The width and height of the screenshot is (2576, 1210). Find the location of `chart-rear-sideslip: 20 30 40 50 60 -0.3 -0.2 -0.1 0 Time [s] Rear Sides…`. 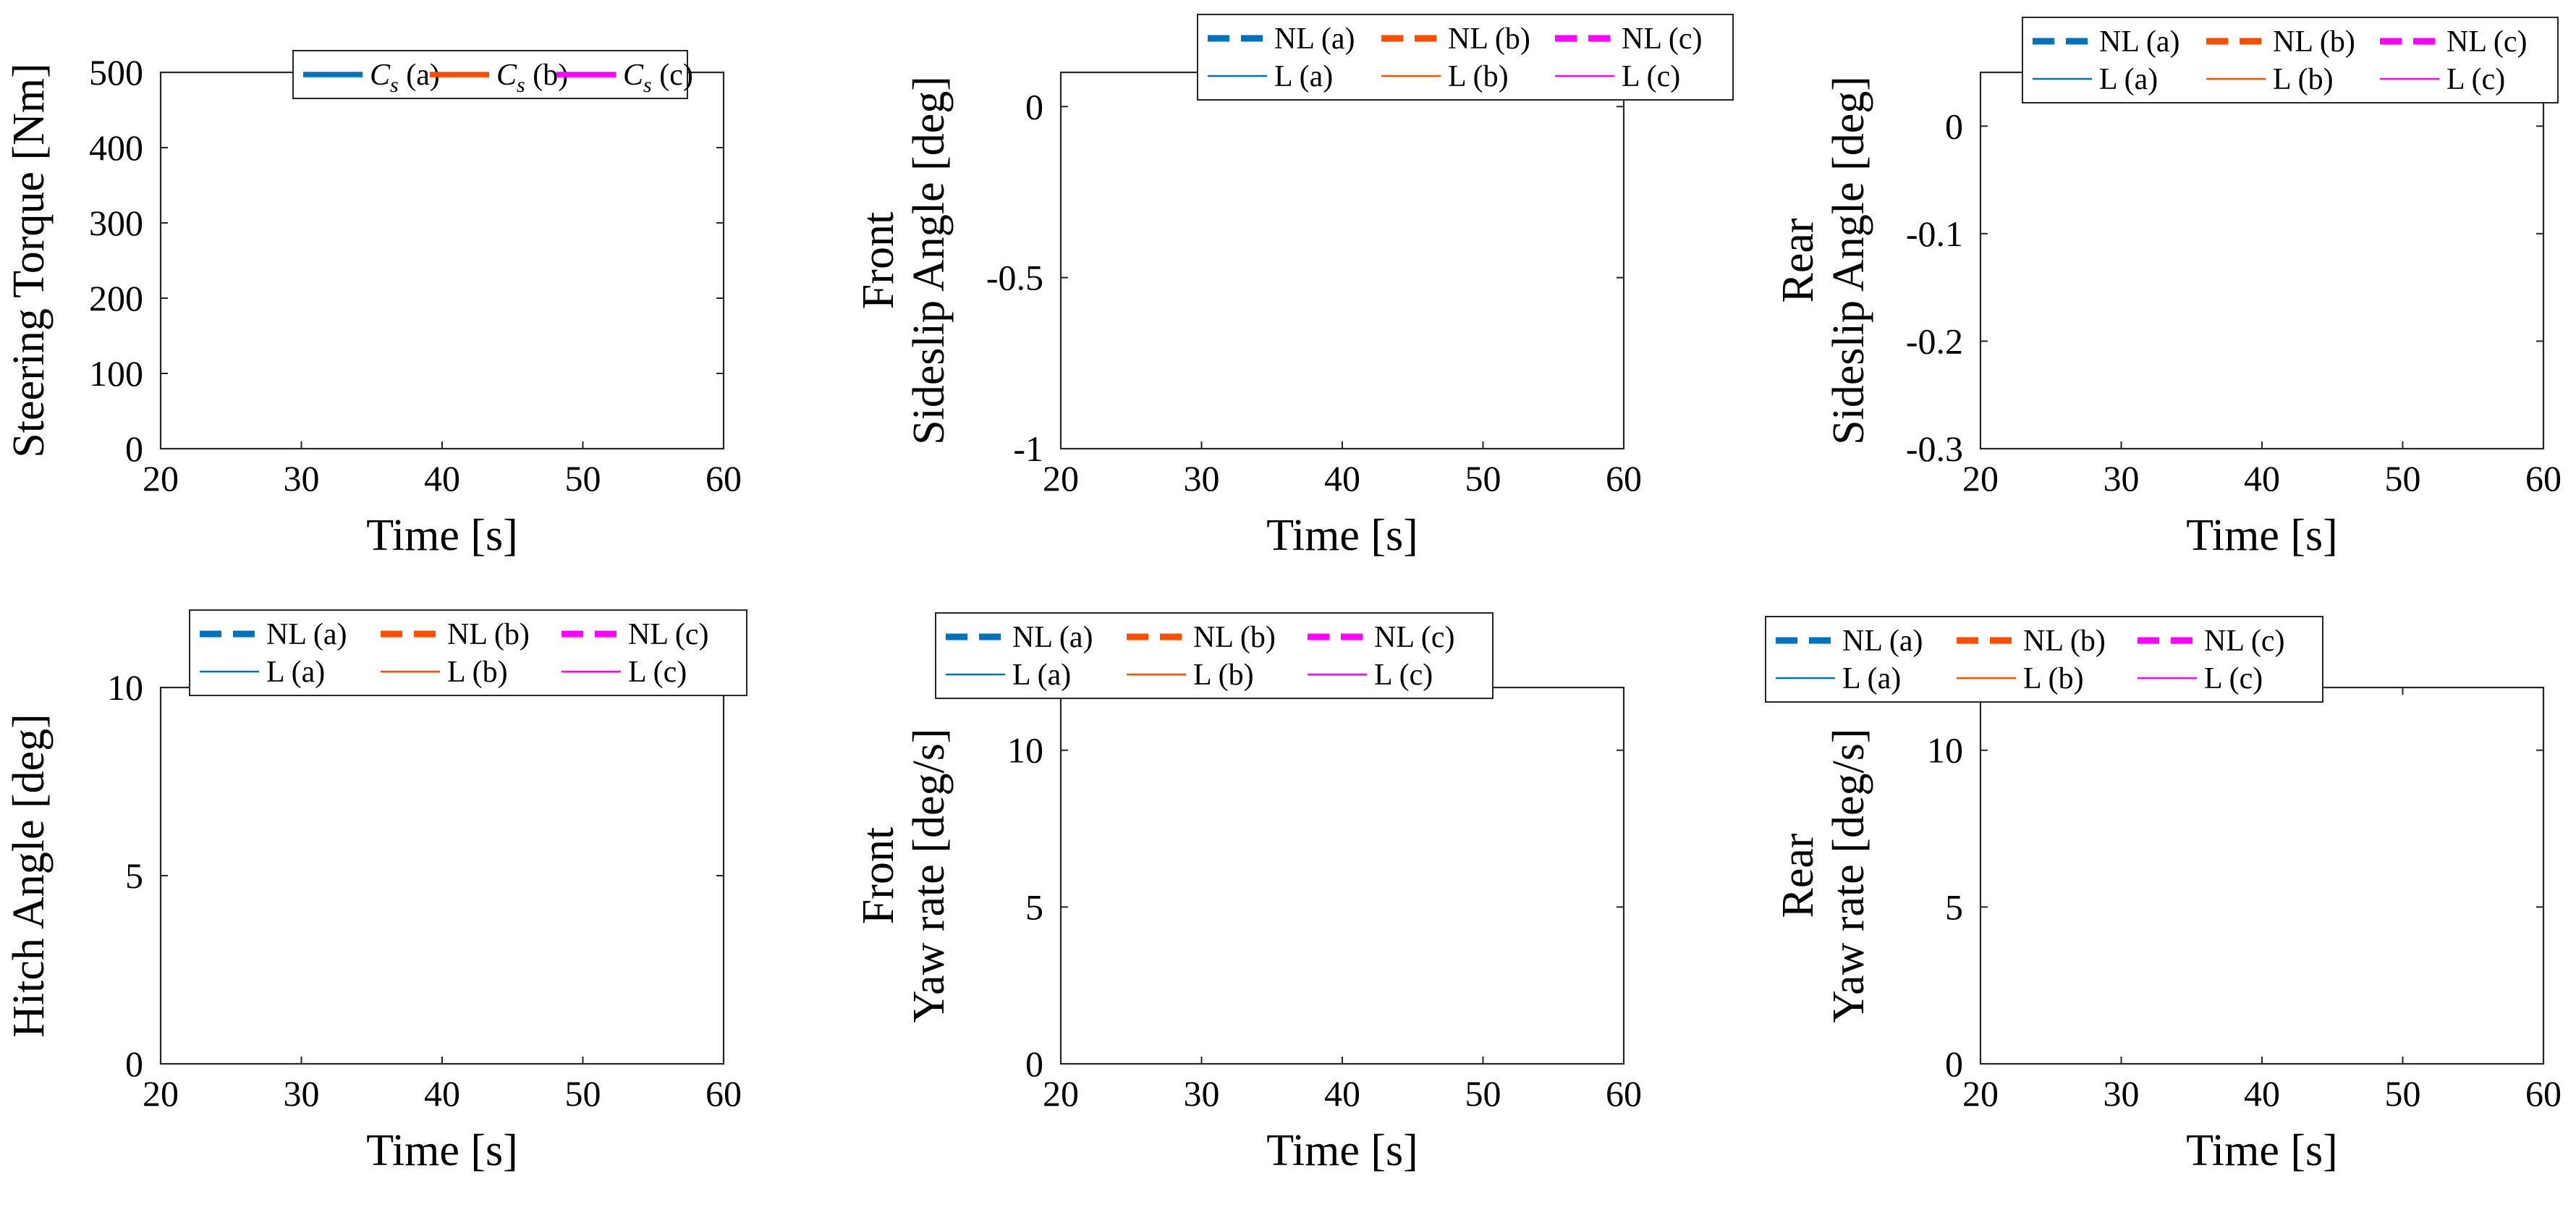

chart-rear-sideslip: 20 30 40 50 60 -0.3 -0.2 -0.1 0 Time [s] Rear Sides… is located at coordinates (2168, 289).